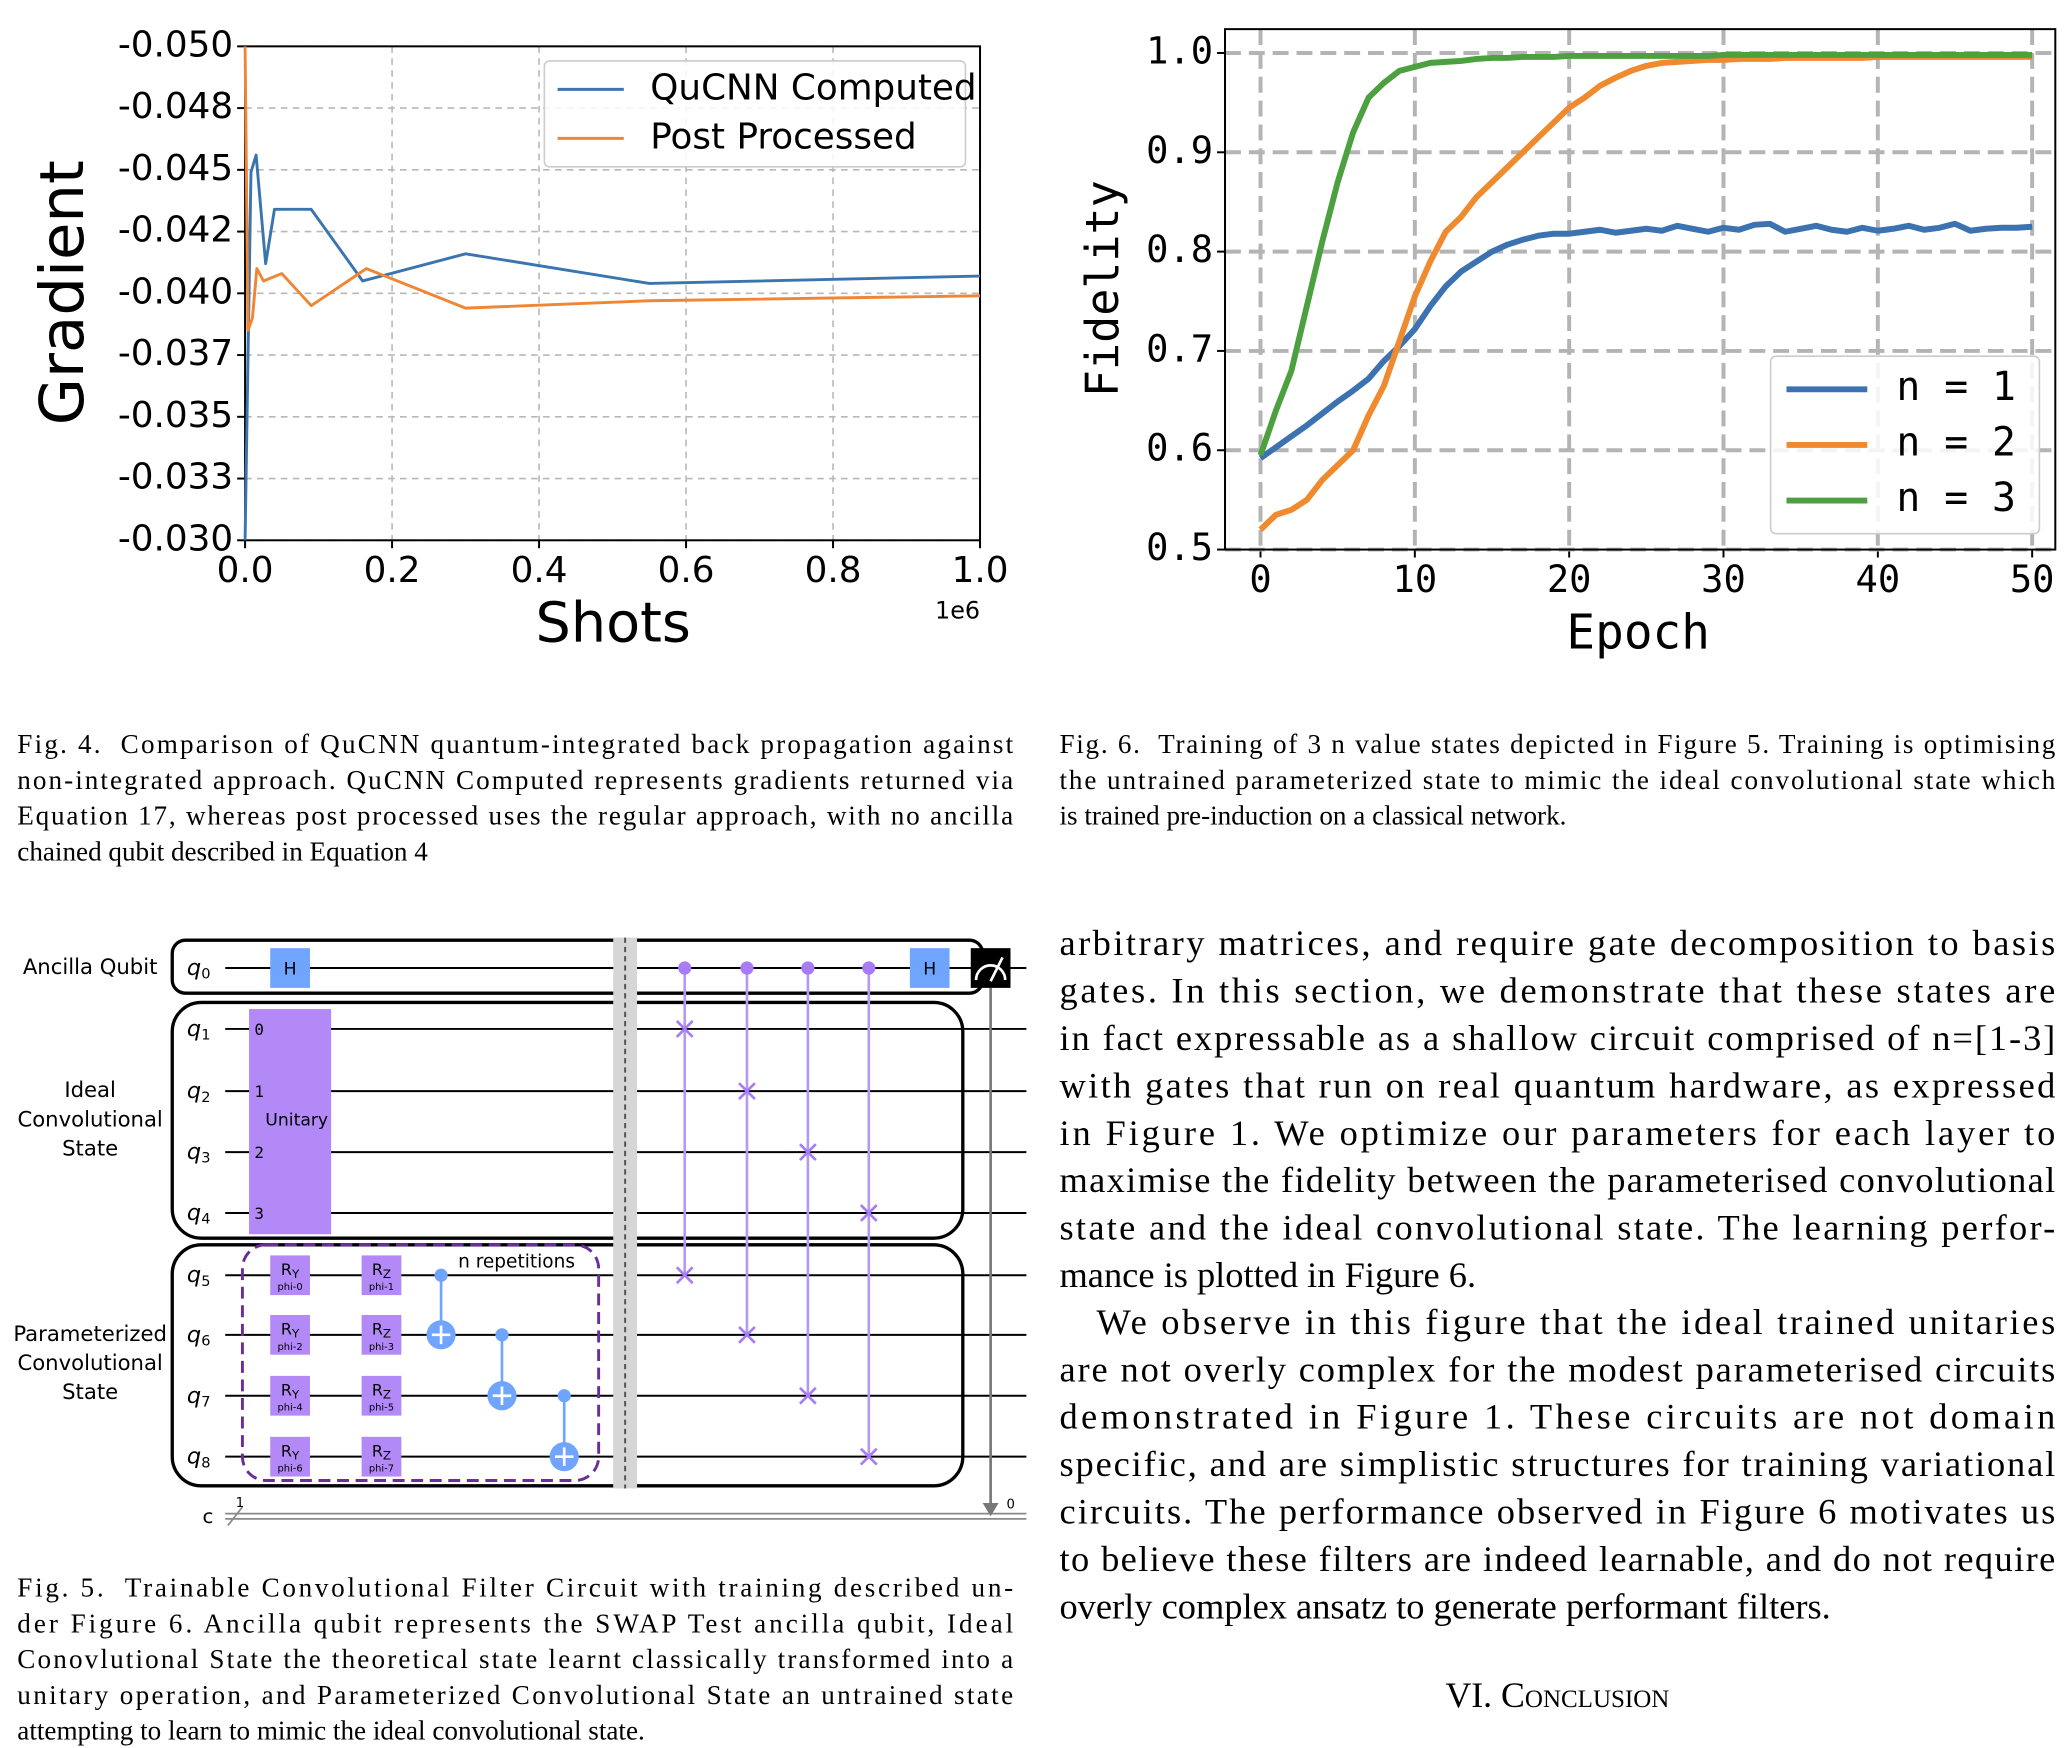 The image size is (2066, 1748). I want to click on x-tick-label: 50, so click(2032, 579).